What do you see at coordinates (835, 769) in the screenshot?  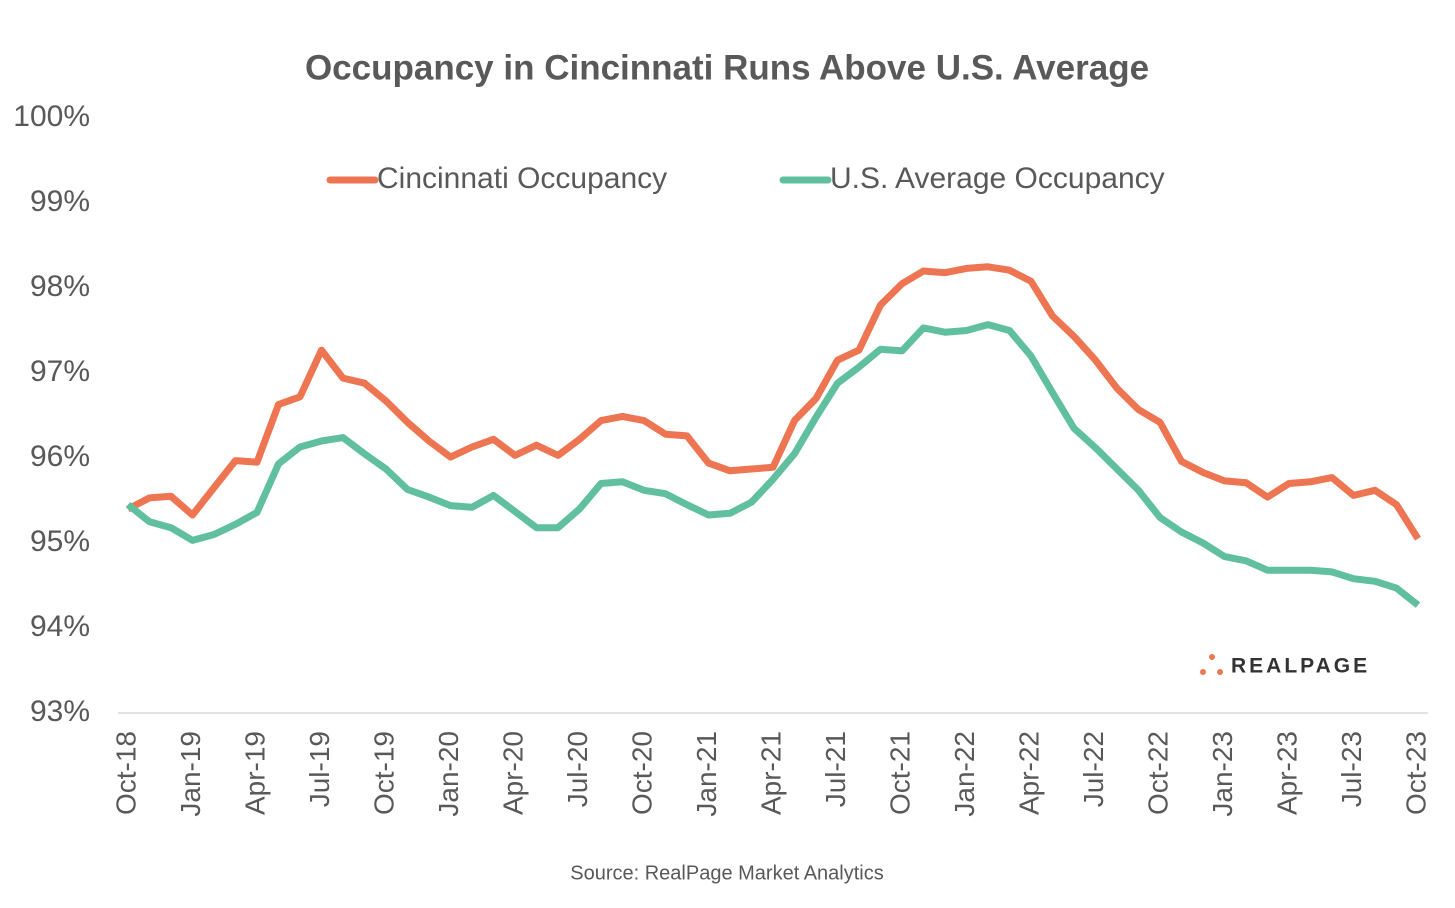 I see `x-tick-label: Jul-21` at bounding box center [835, 769].